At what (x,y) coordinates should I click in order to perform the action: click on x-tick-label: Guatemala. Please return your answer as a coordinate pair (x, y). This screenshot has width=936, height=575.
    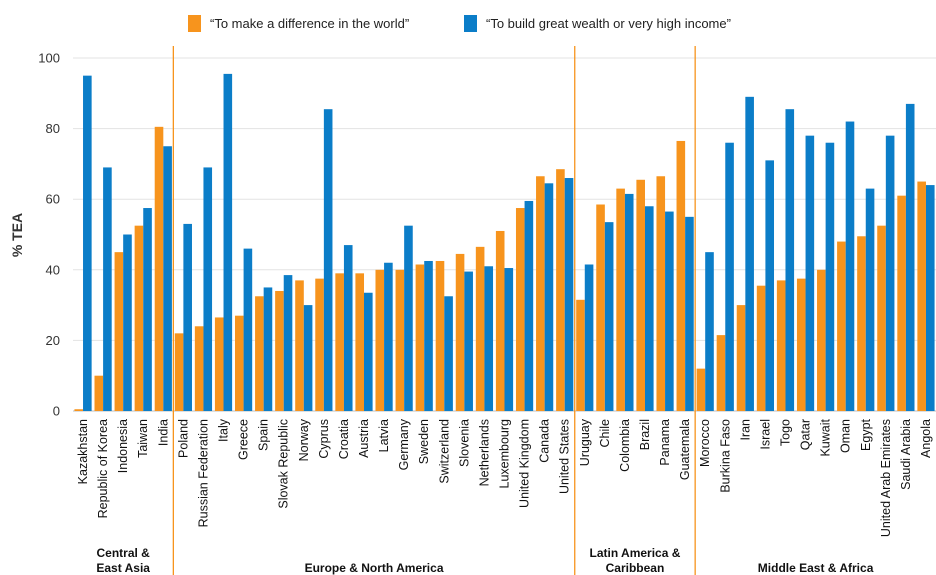
    Looking at the image, I should click on (685, 449).